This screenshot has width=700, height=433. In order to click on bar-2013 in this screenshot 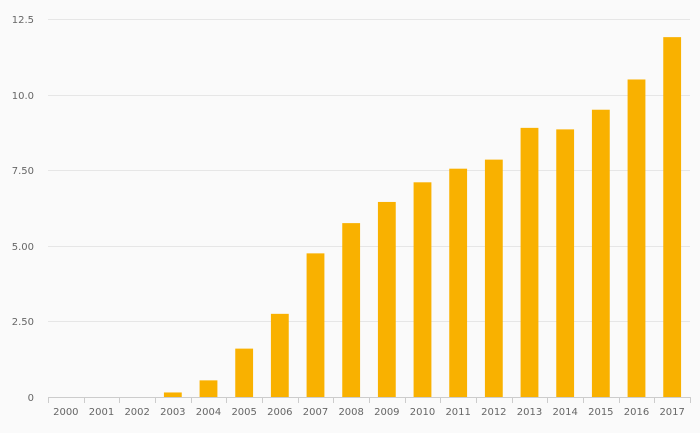, I will do `click(529, 262)`.